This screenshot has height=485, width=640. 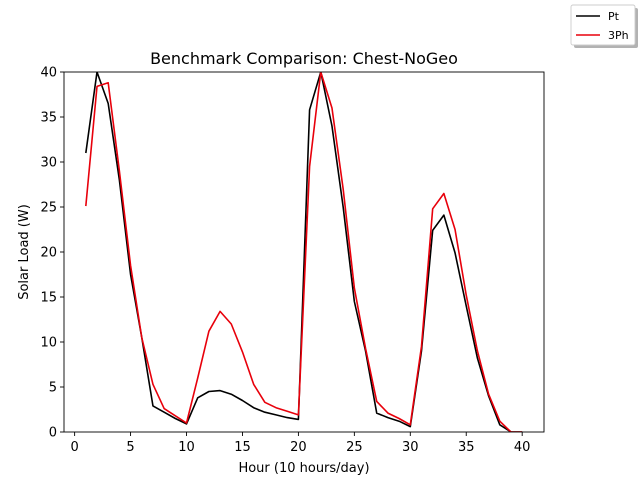 What do you see at coordinates (466, 447) in the screenshot?
I see `x-tick-label: 35` at bounding box center [466, 447].